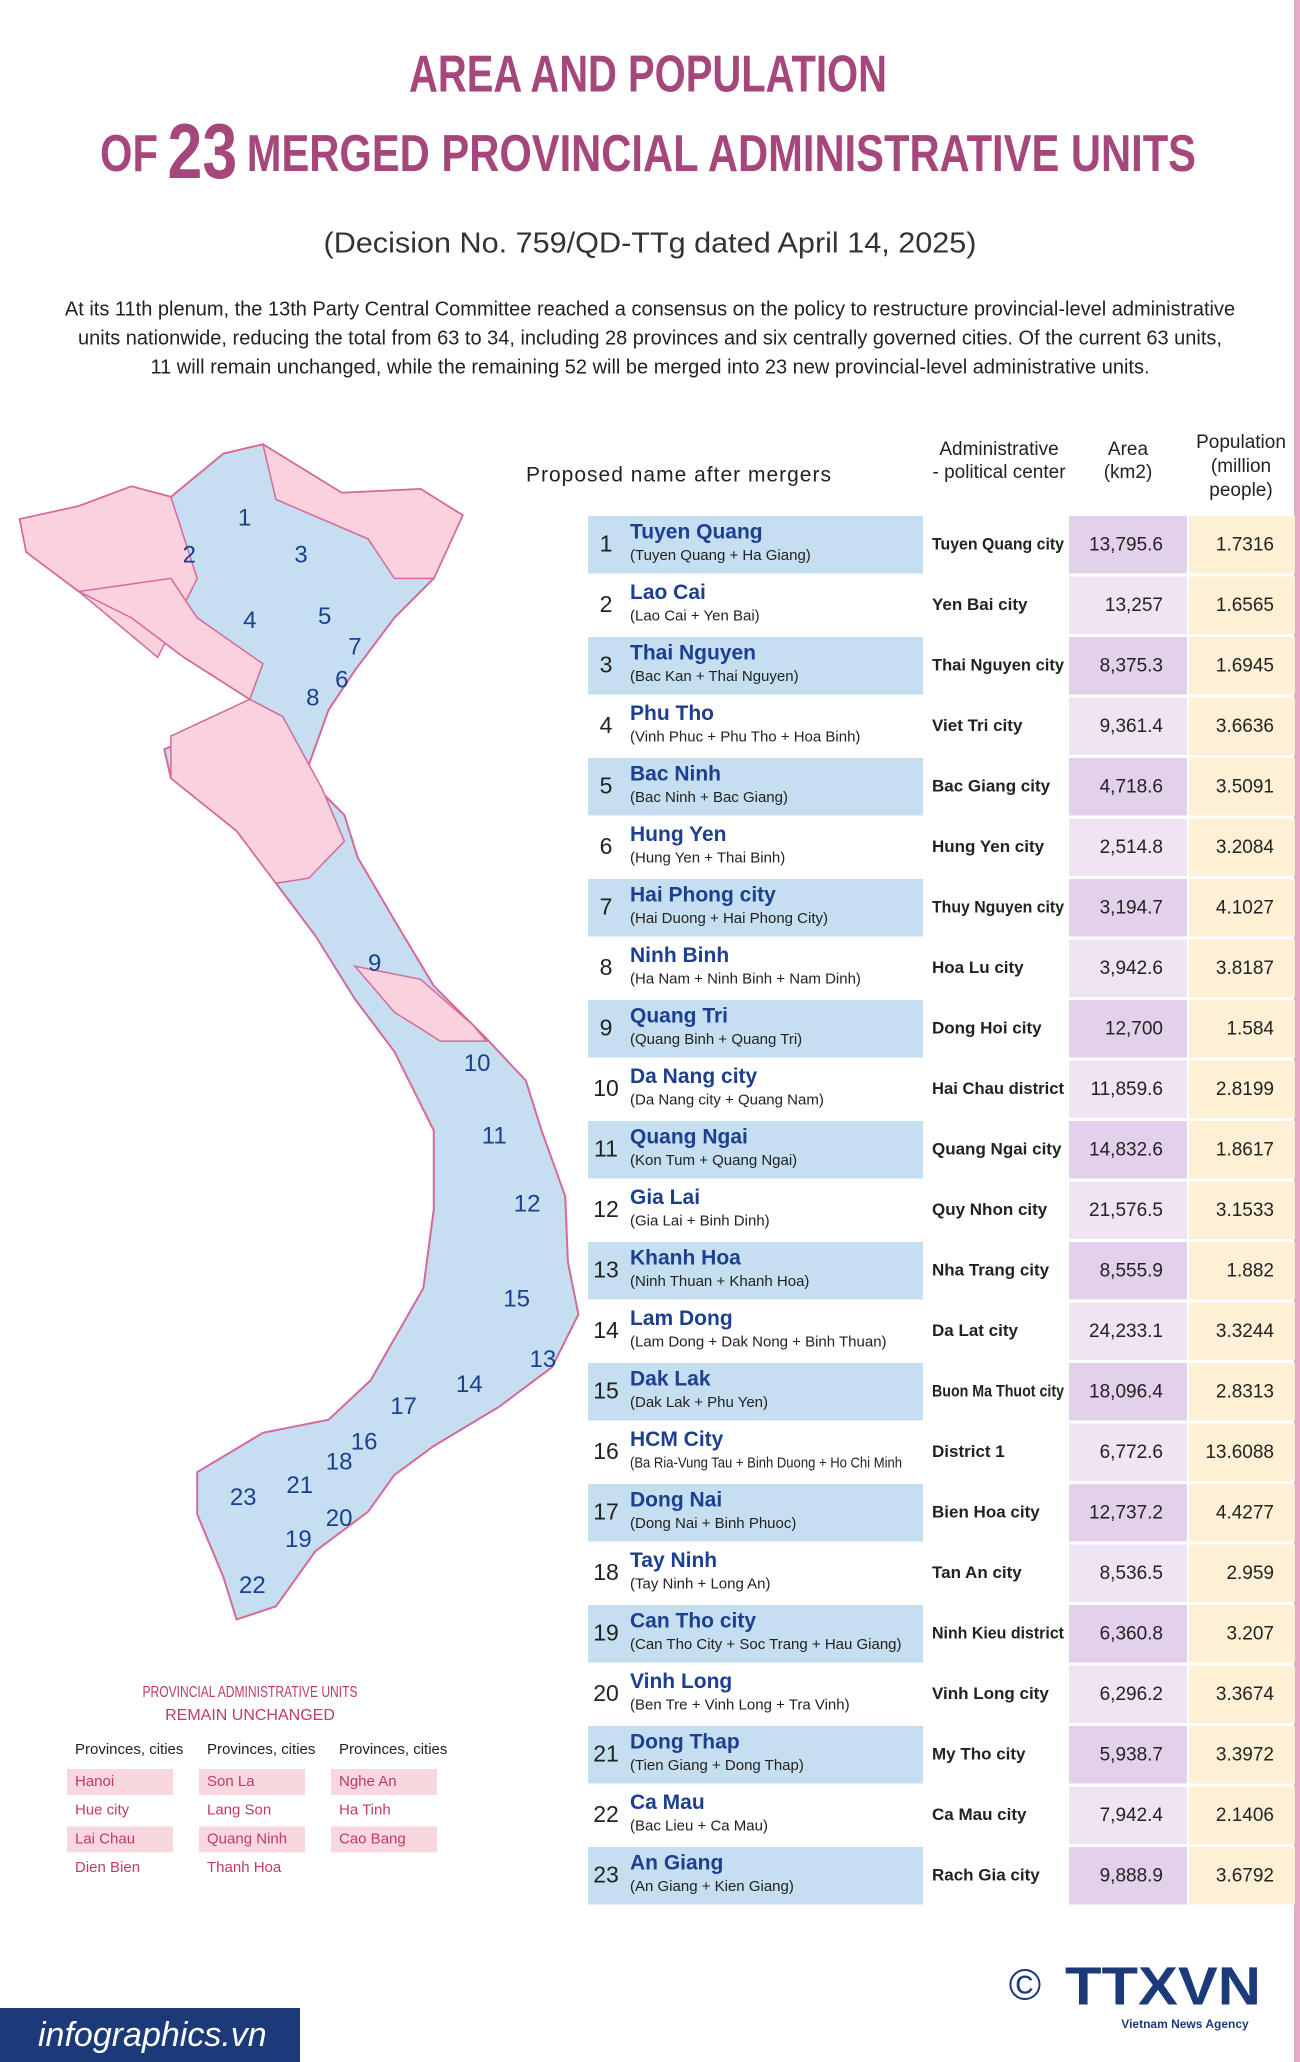 The width and height of the screenshot is (1300, 2062). What do you see at coordinates (339, 1518) in the screenshot?
I see `map-label: 20` at bounding box center [339, 1518].